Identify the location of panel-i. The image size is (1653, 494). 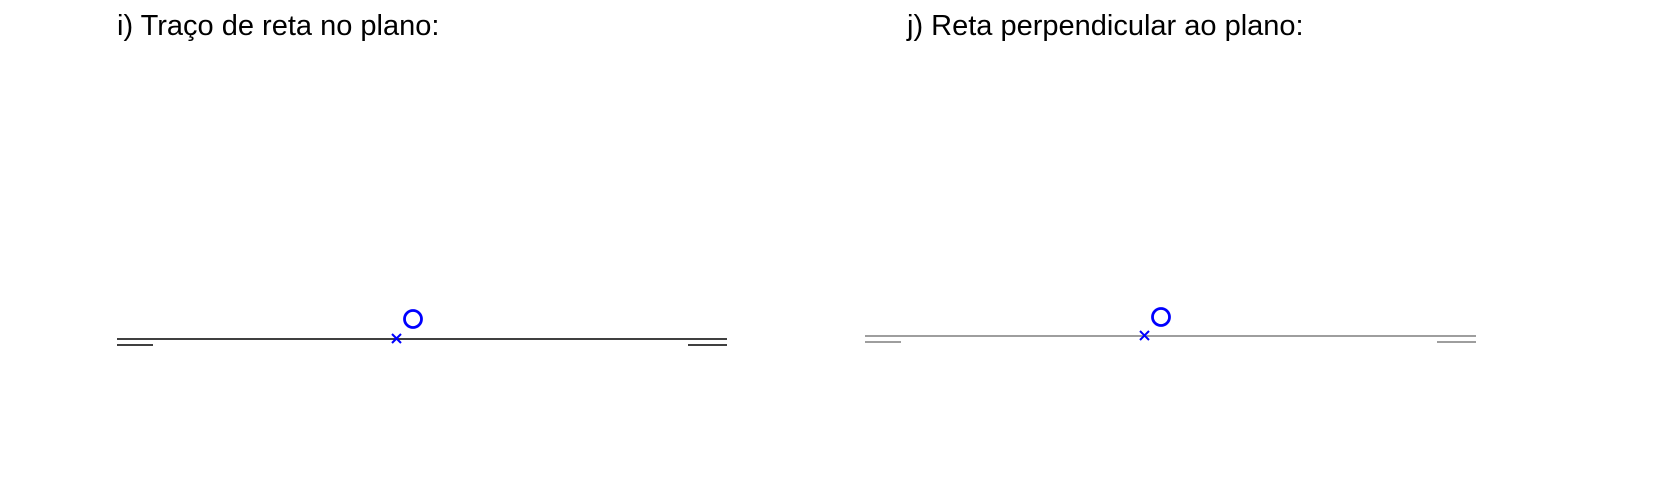
(422, 327).